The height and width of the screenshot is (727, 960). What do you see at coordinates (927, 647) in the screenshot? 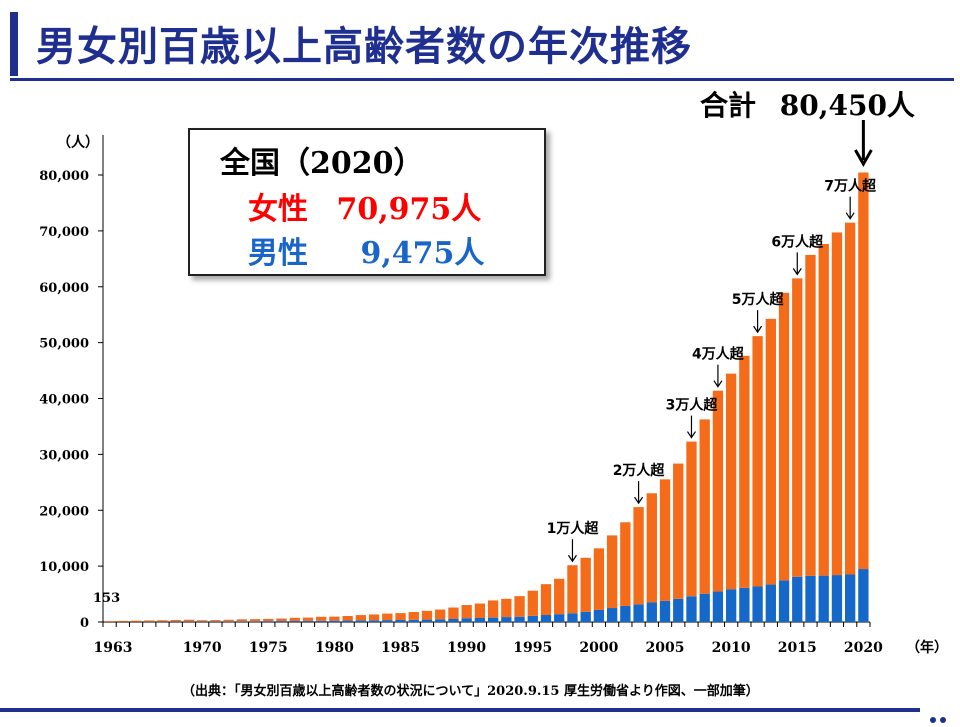
I see `x-unit-label: （年）` at bounding box center [927, 647].